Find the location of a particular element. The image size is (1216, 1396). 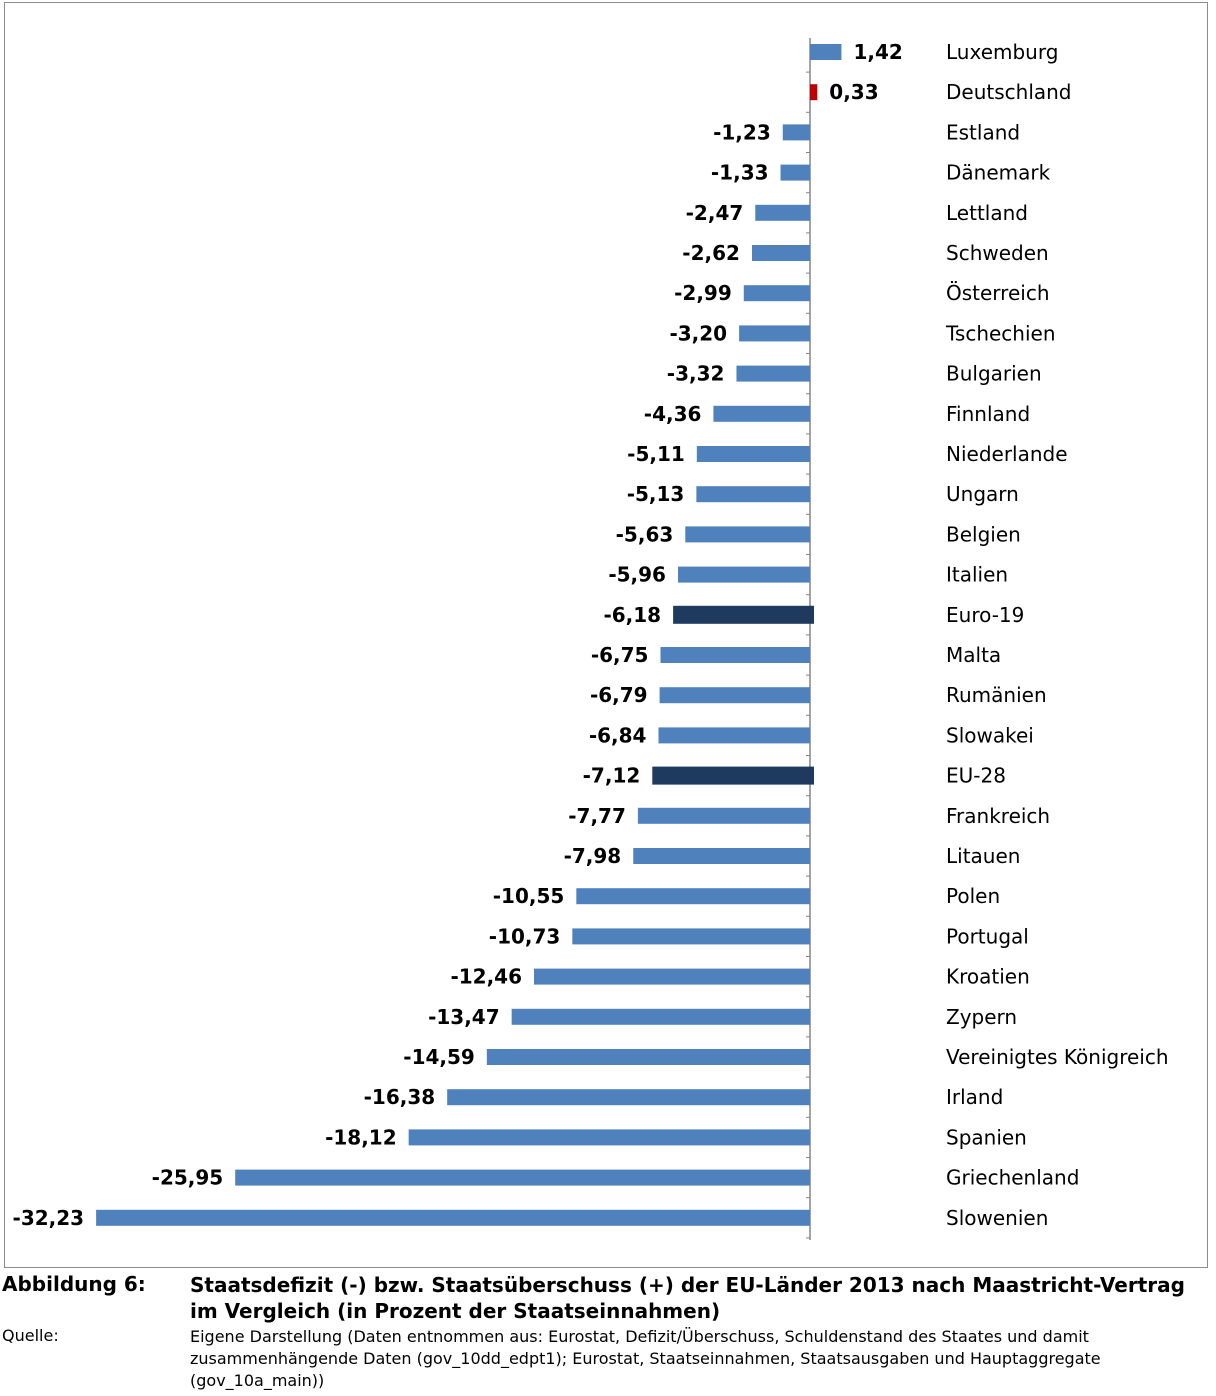

category-label: Euro-19 is located at coordinates (985, 615).